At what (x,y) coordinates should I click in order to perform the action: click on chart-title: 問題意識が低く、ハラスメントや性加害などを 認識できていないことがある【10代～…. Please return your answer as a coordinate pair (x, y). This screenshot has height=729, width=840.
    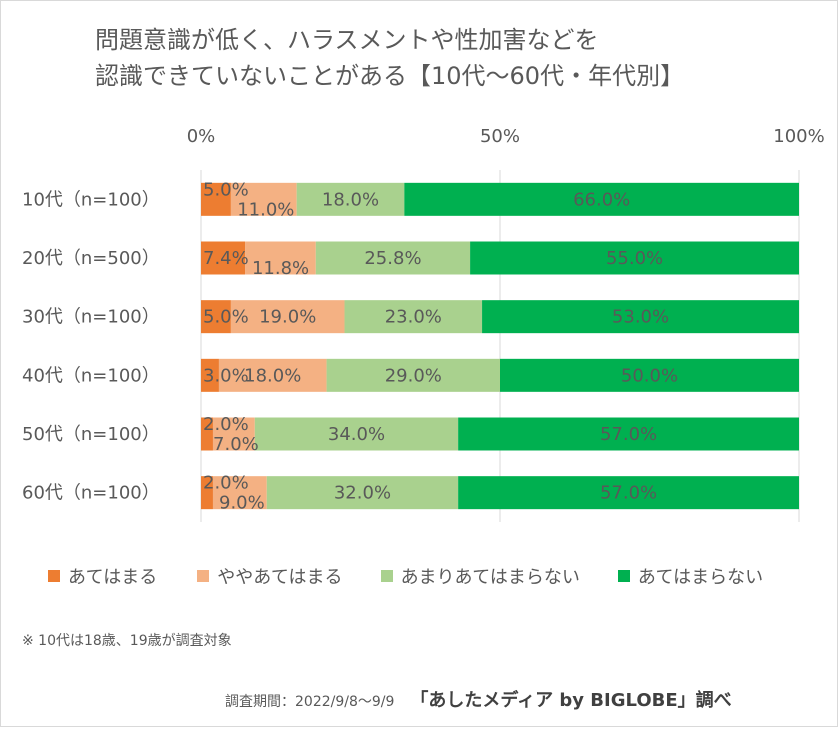
    Looking at the image, I should click on (389, 58).